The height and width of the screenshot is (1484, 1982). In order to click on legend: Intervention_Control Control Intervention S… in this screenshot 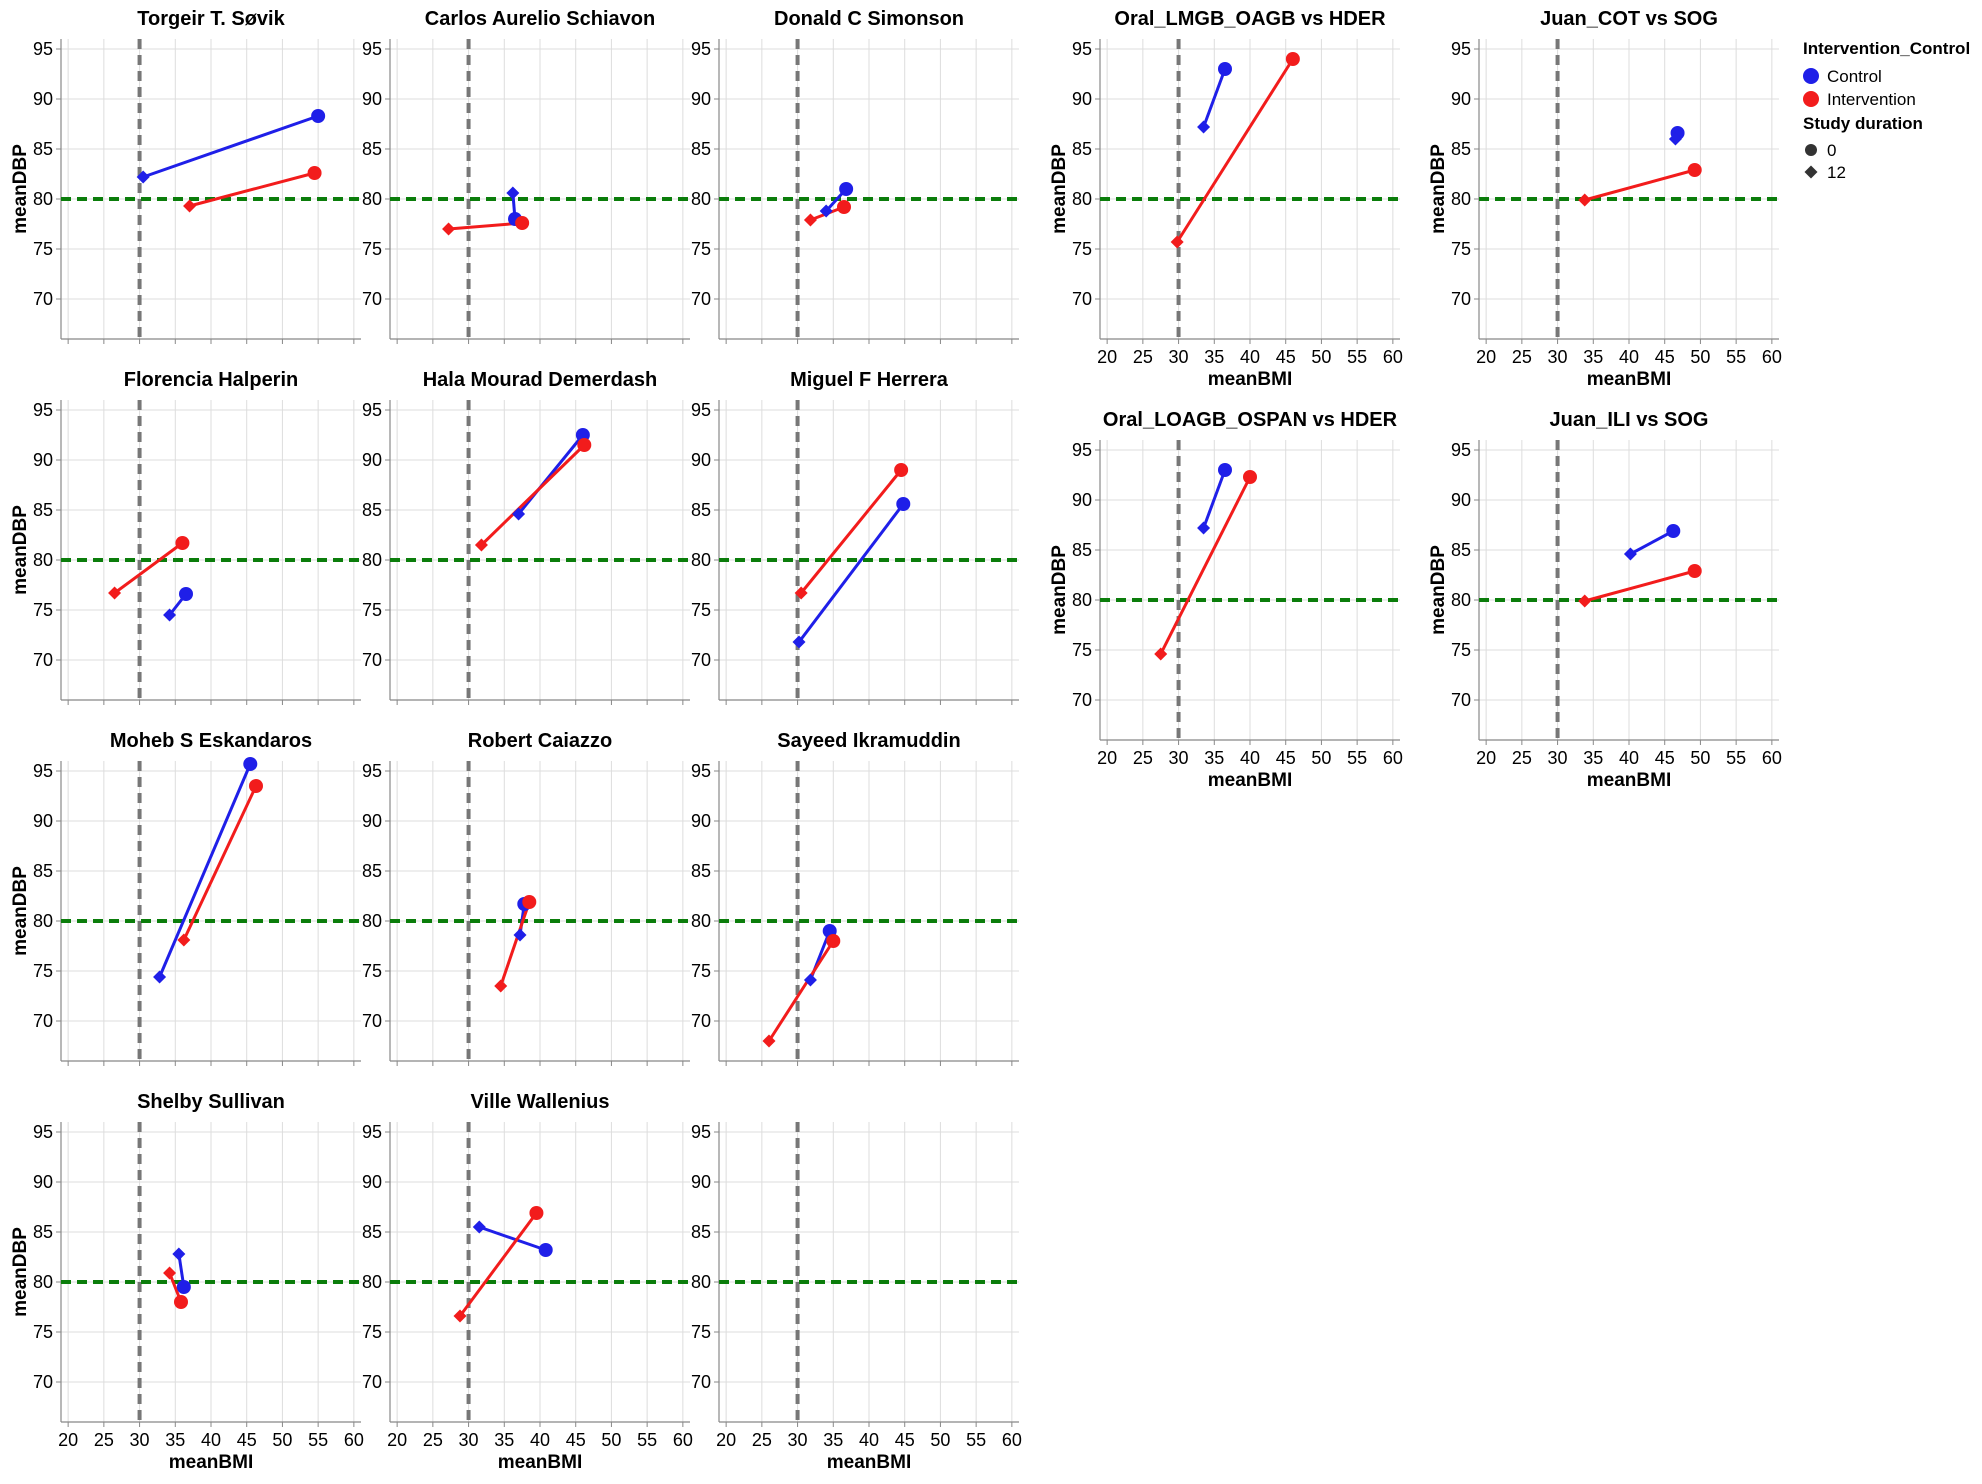, I will do `click(1886, 110)`.